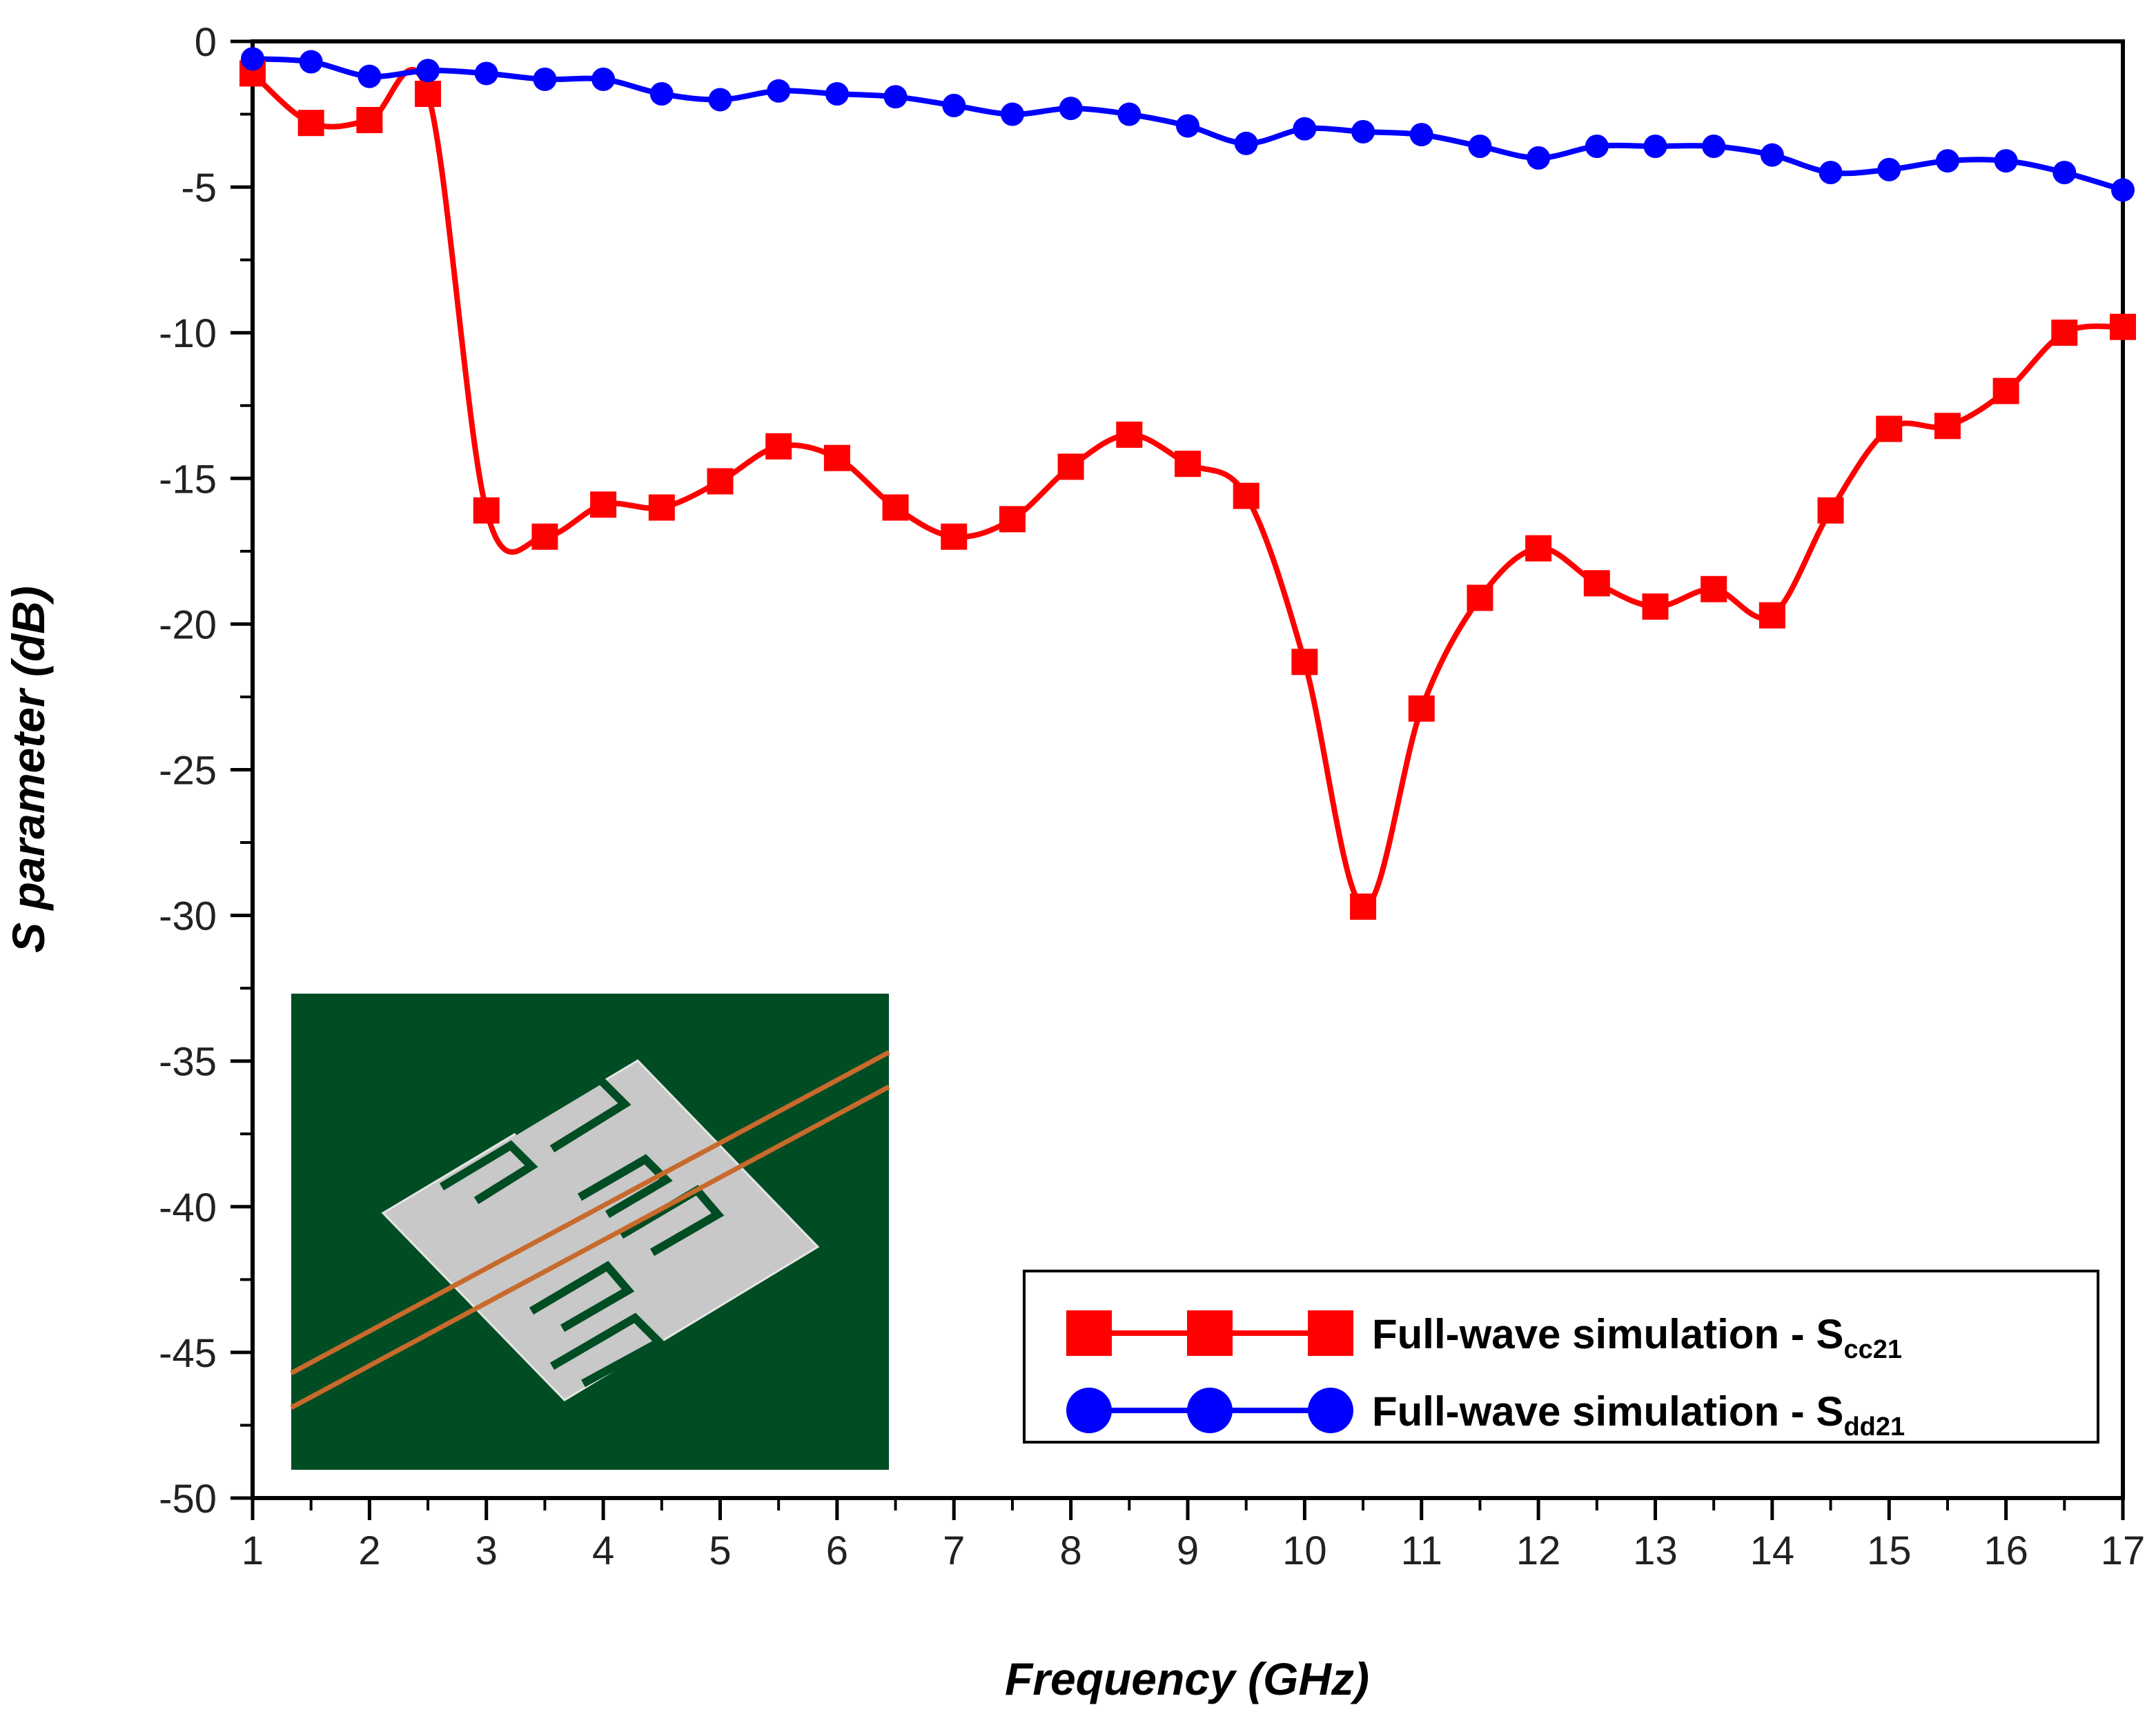  What do you see at coordinates (1070, 1551) in the screenshot?
I see `x-tick-label: 8` at bounding box center [1070, 1551].